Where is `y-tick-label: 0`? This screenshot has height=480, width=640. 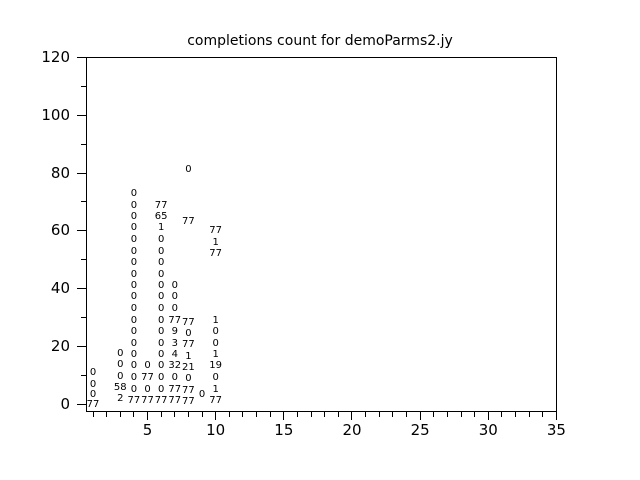 y-tick-label: 0 is located at coordinates (65, 403).